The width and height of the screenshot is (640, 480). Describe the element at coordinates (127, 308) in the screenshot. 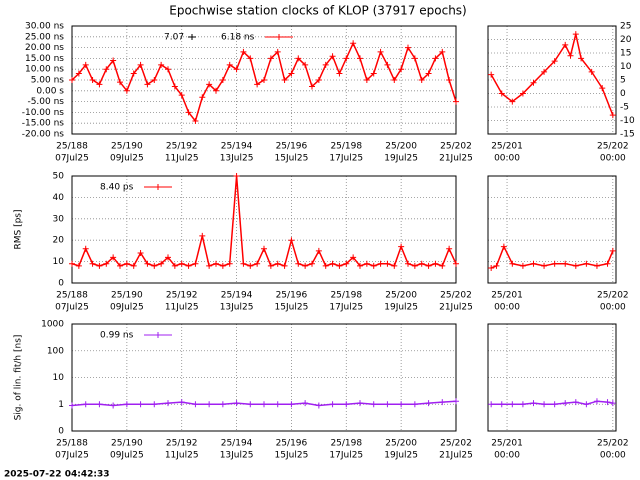

I see `x-tick-date: 09Jul25` at that location.